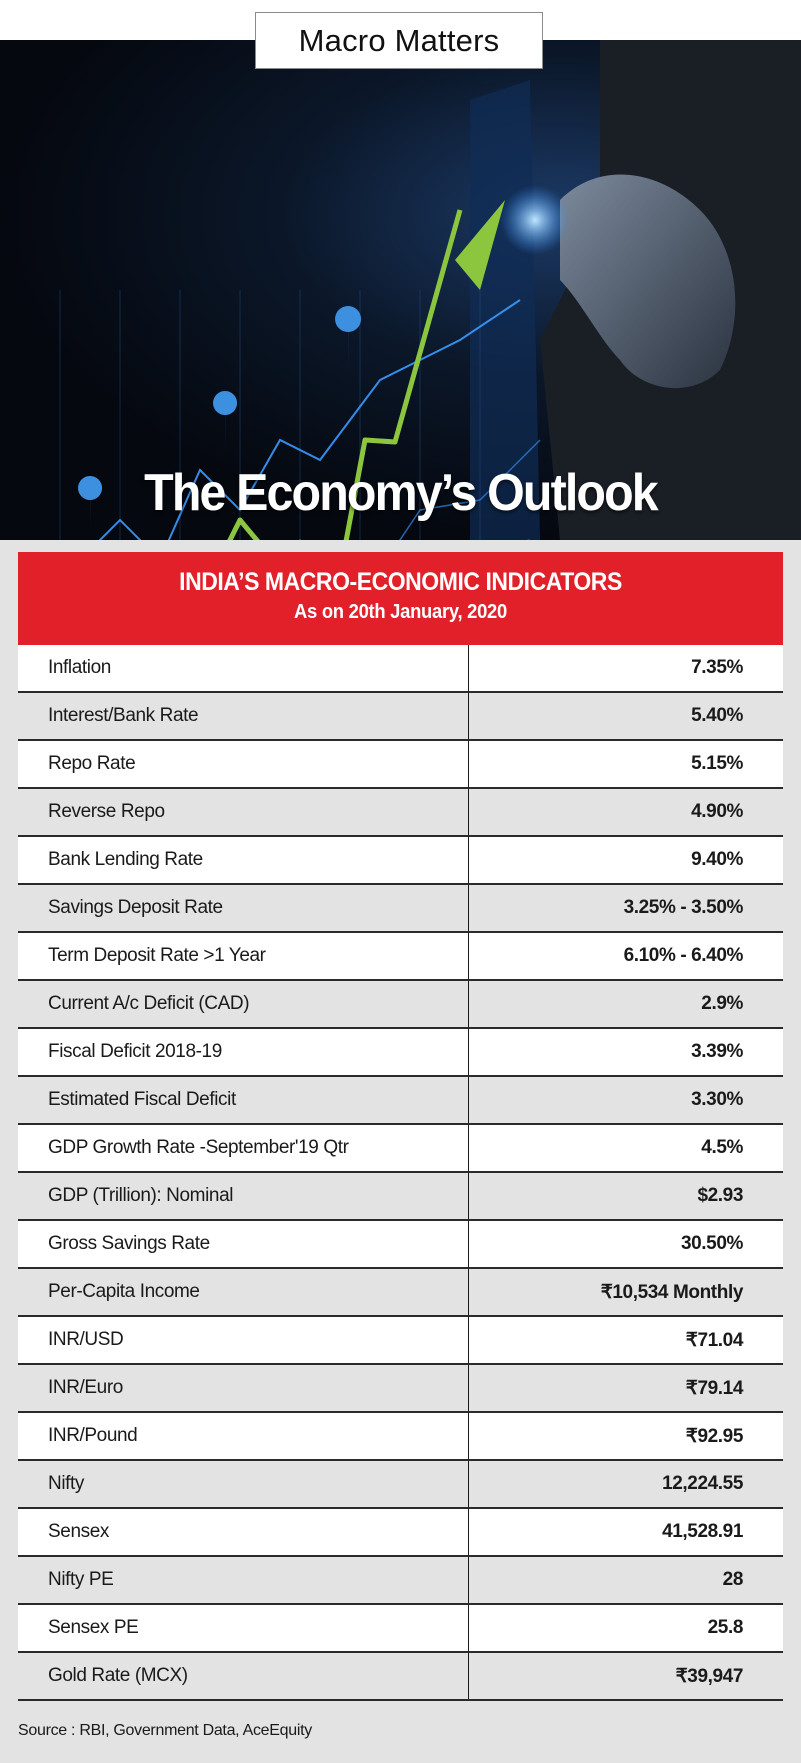 The width and height of the screenshot is (801, 1763). What do you see at coordinates (722, 1147) in the screenshot?
I see `indicator-value: 4.5%` at bounding box center [722, 1147].